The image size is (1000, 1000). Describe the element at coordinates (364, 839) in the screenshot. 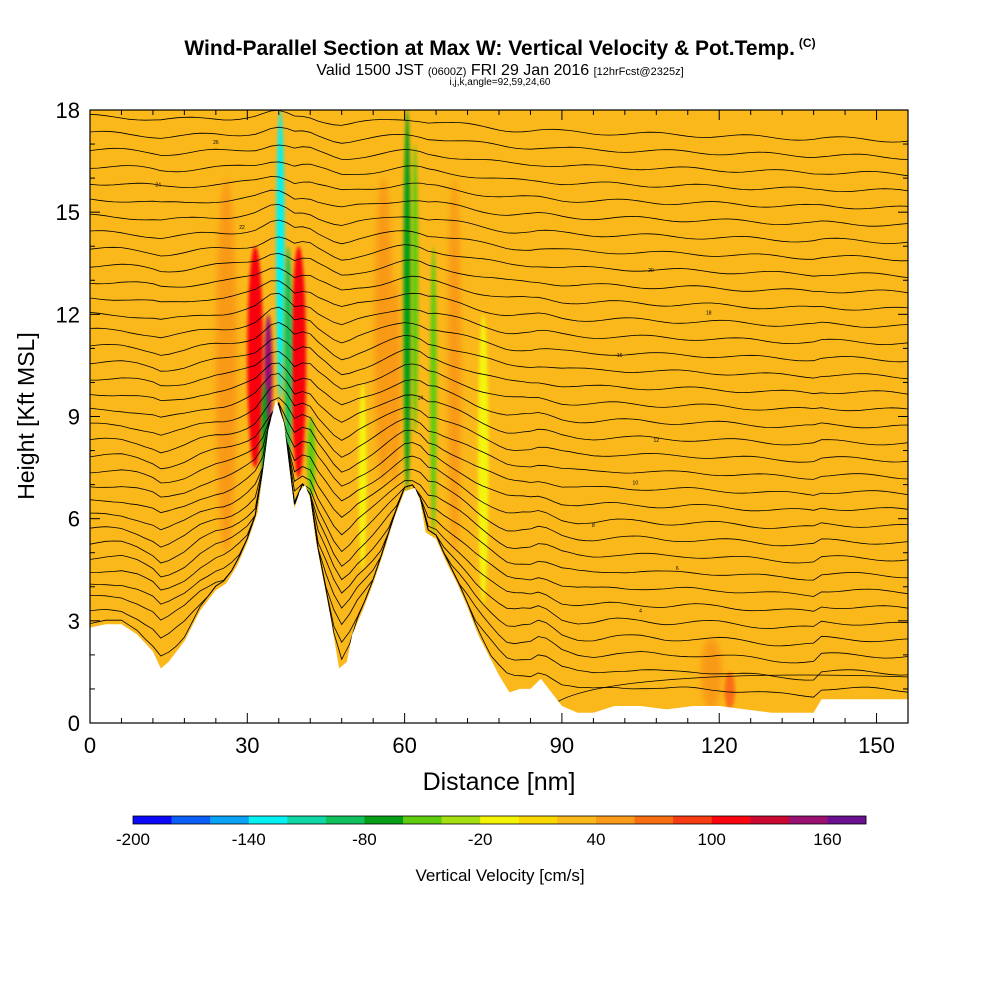

I see `colorbar-tick-label: -80` at that location.